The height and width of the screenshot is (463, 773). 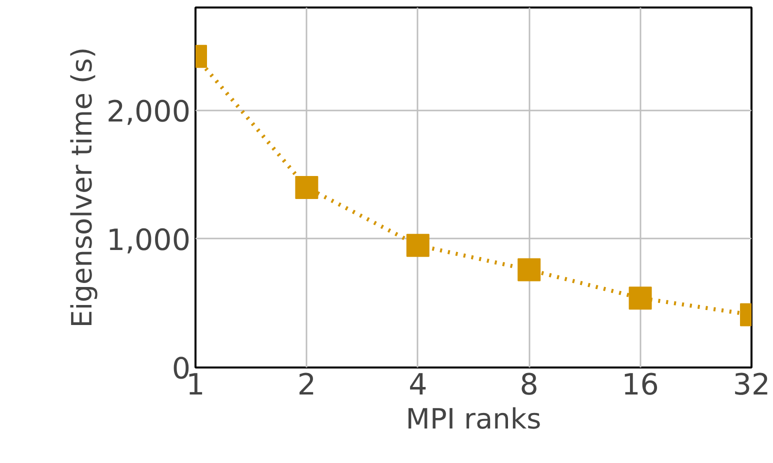 I want to click on x-tick-label: 2, so click(x=306, y=385).